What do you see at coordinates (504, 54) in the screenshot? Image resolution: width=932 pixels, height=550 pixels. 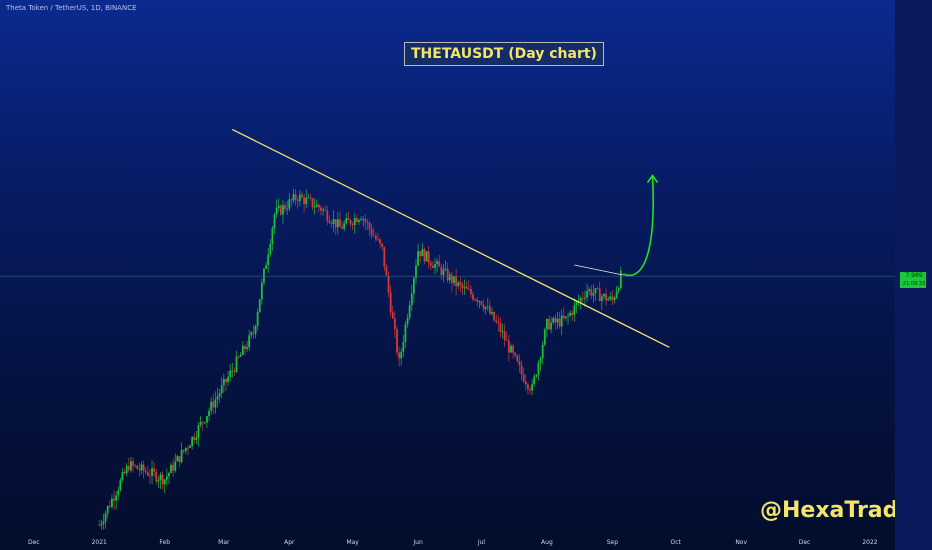 I see `chart-title: THETAUSDT (Day chart)` at bounding box center [504, 54].